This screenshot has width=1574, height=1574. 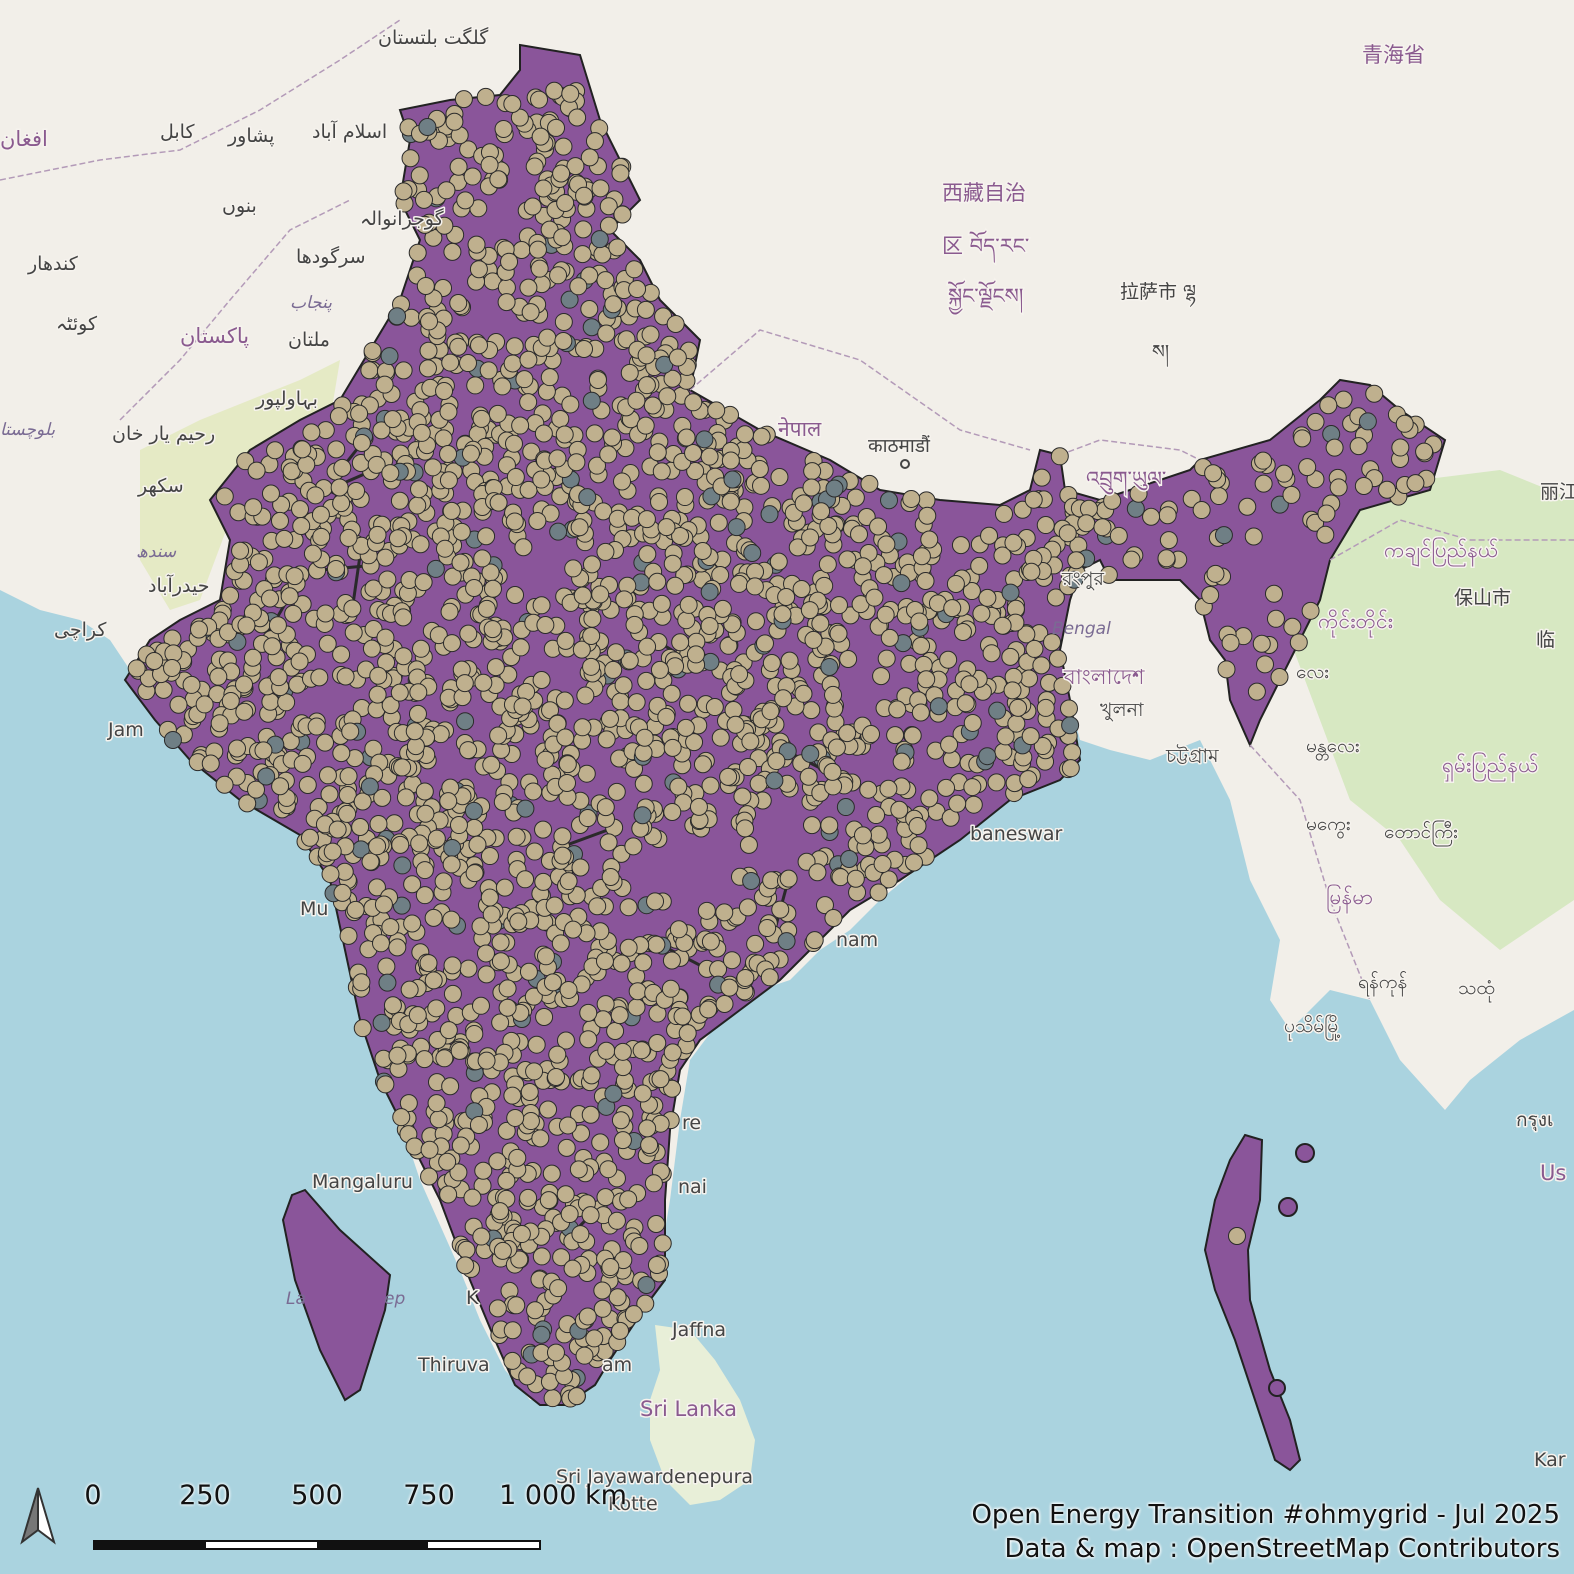 What do you see at coordinates (1482, 598) in the screenshot?
I see `label-baoshan: 保山市` at bounding box center [1482, 598].